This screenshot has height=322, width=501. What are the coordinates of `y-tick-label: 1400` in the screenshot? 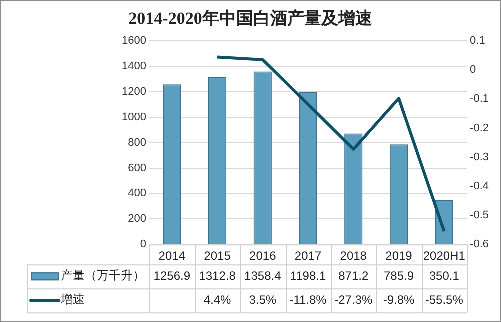 It's located at (134, 66).